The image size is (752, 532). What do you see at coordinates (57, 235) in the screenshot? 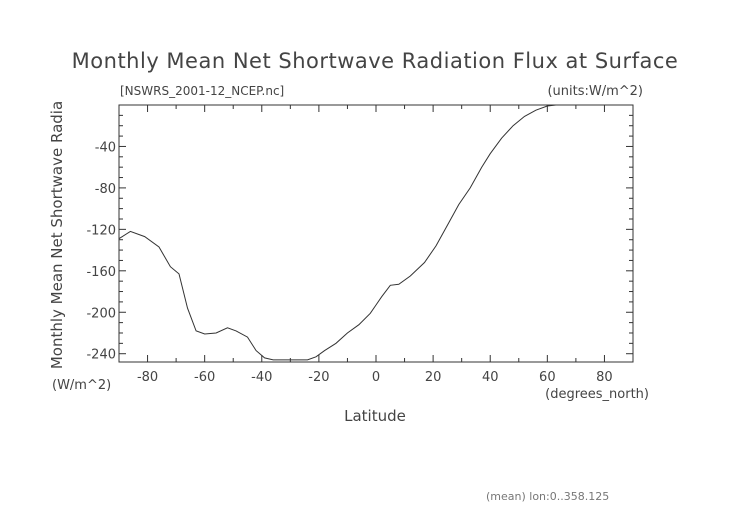
I see `y-axis-label: Monthly Mean Net Shortwave Radia` at bounding box center [57, 235].